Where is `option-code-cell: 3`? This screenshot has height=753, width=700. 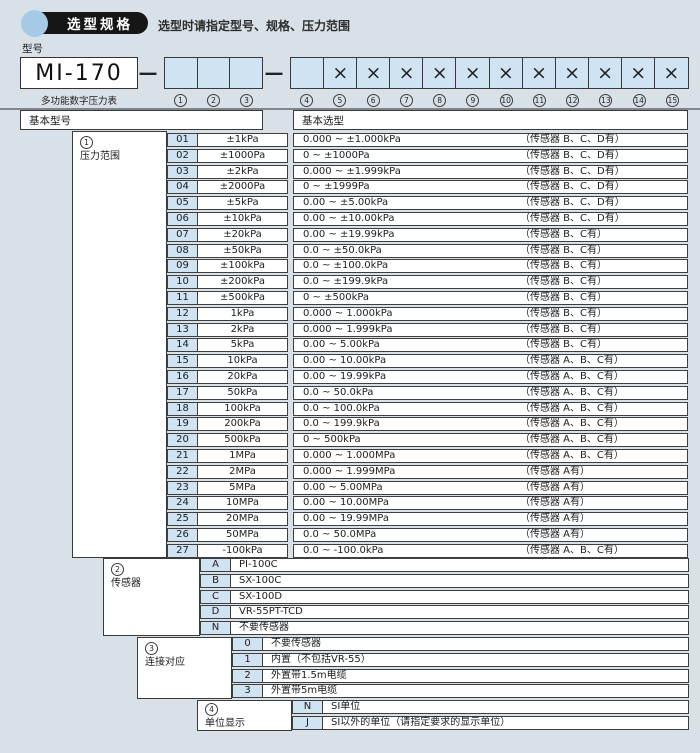
option-code-cell: 3 is located at coordinates (247, 691).